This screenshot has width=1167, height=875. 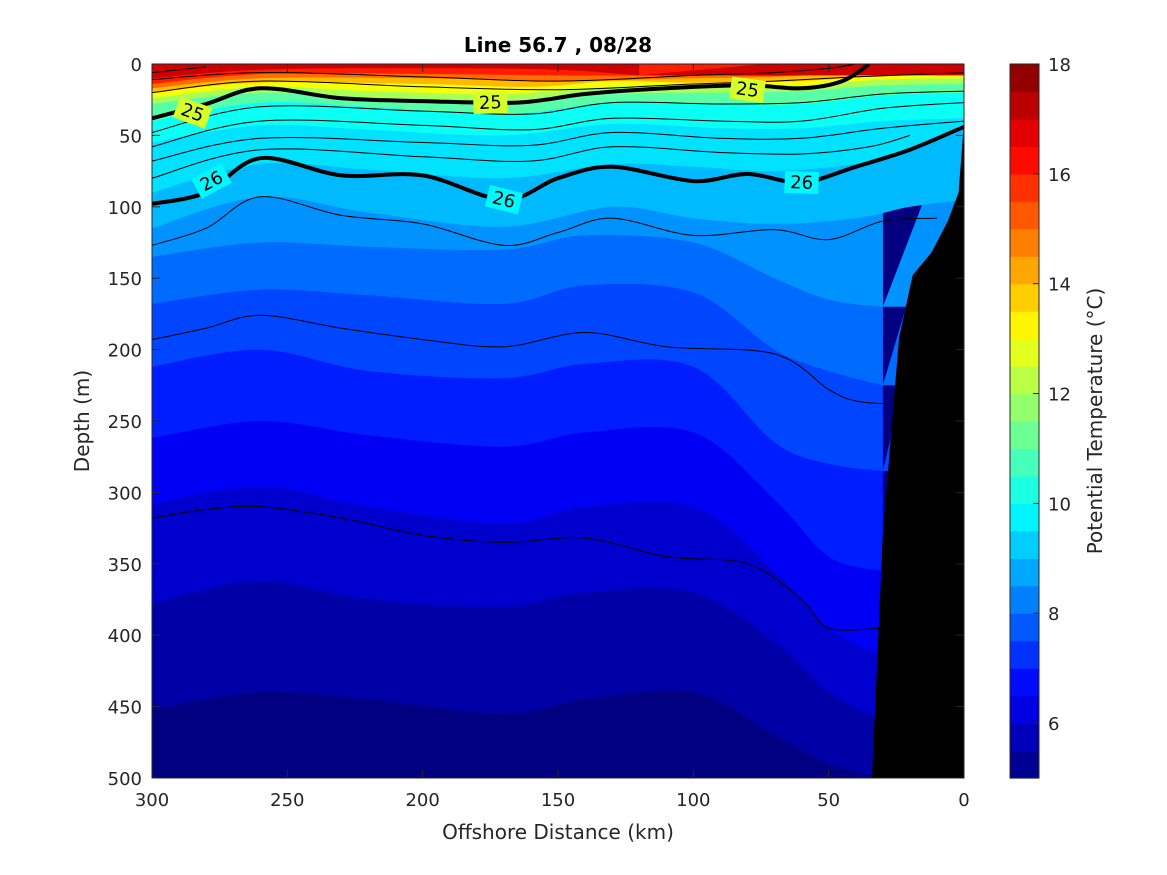 I want to click on y-tick-label: 350, so click(x=125, y=565).